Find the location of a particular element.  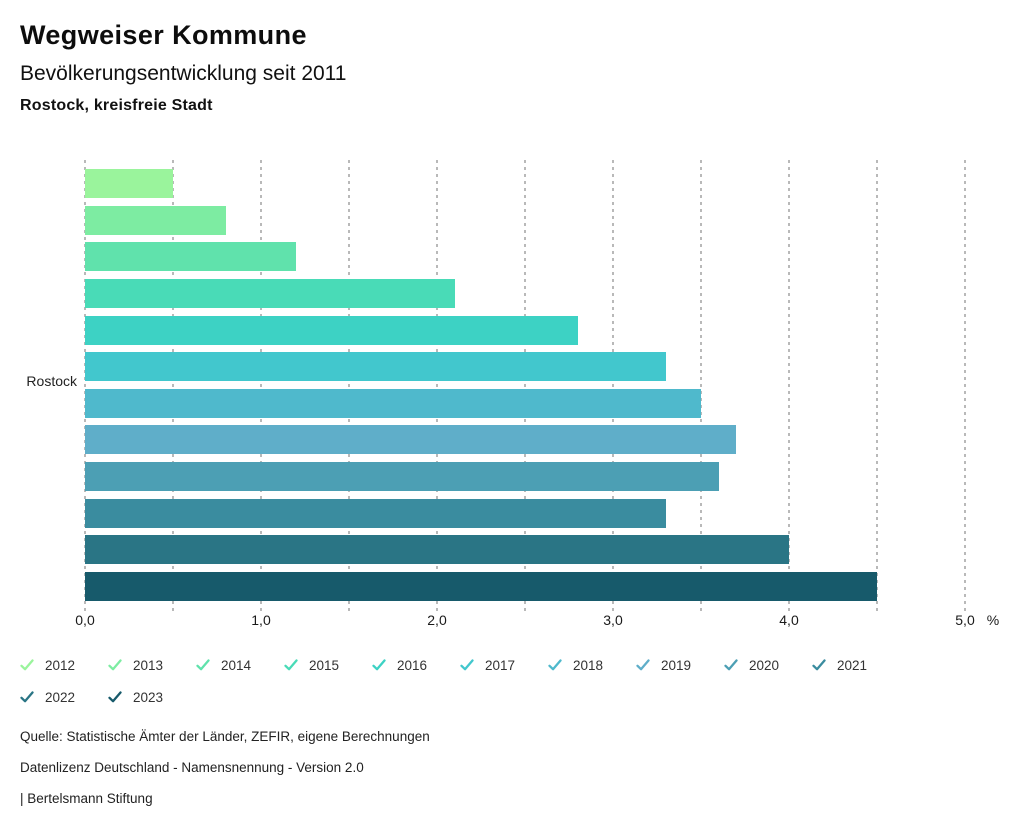

legend-year-label: 2023 is located at coordinates (148, 697).